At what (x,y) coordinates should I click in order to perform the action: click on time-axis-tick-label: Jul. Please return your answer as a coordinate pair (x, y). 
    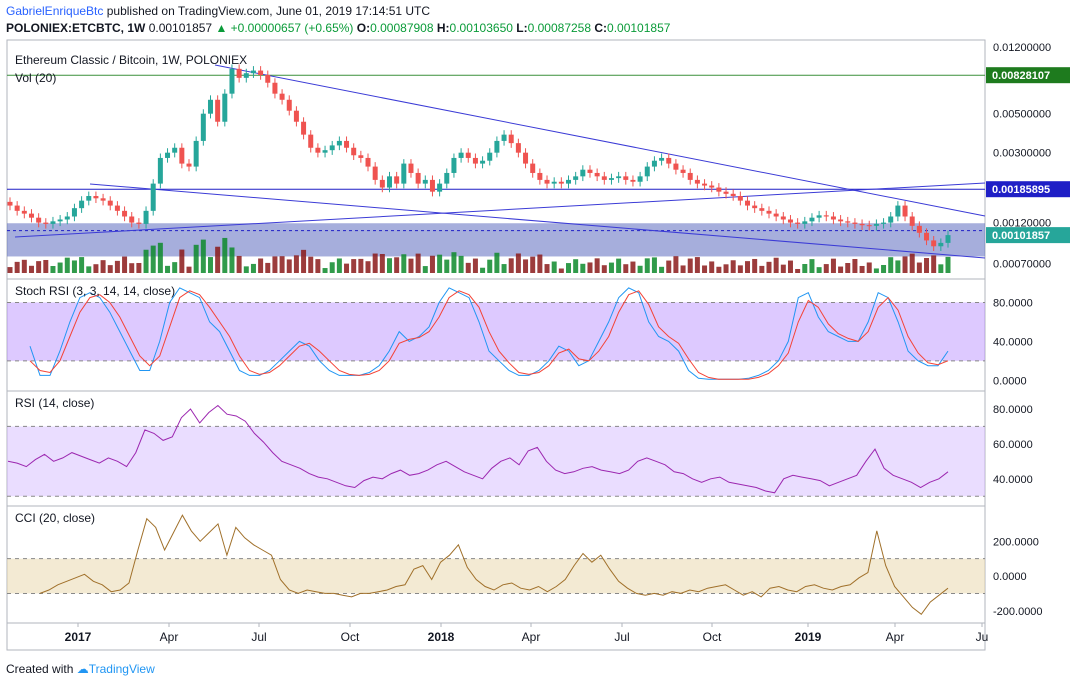
    Looking at the image, I should click on (258, 637).